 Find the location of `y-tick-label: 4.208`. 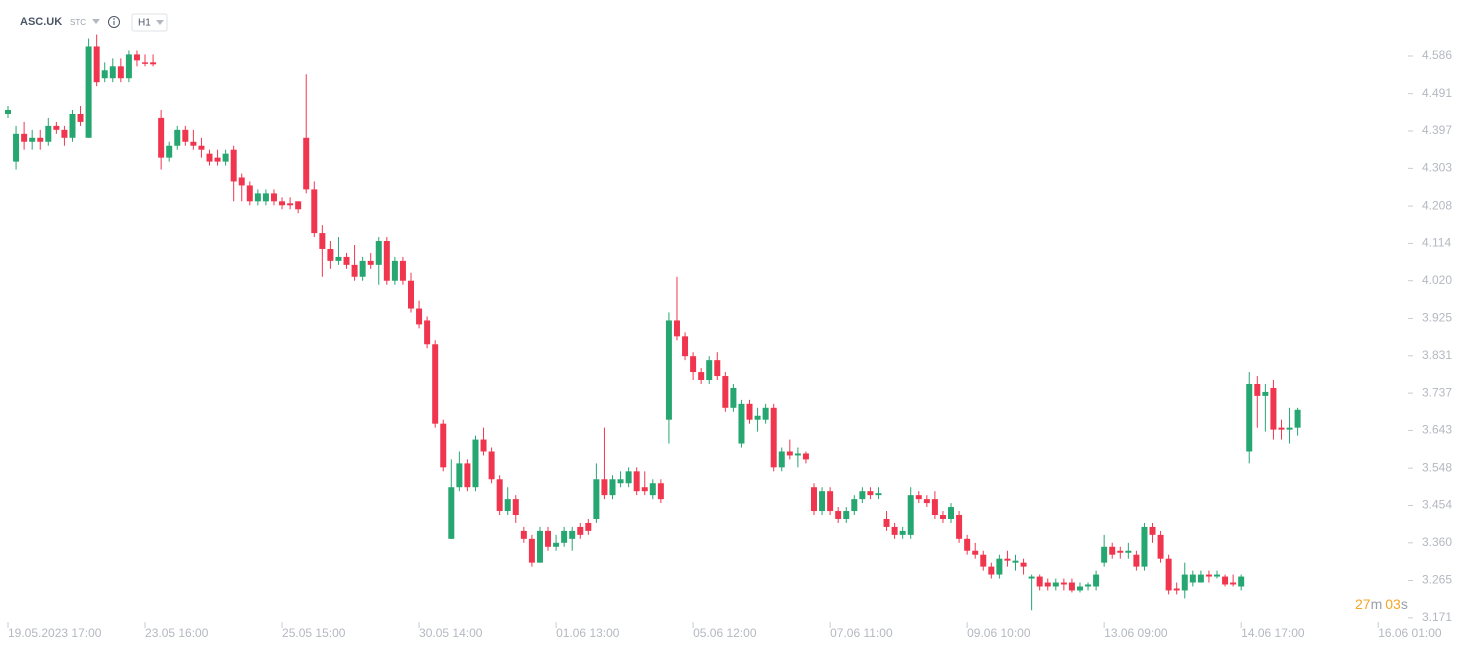

y-tick-label: 4.208 is located at coordinates (1437, 205).